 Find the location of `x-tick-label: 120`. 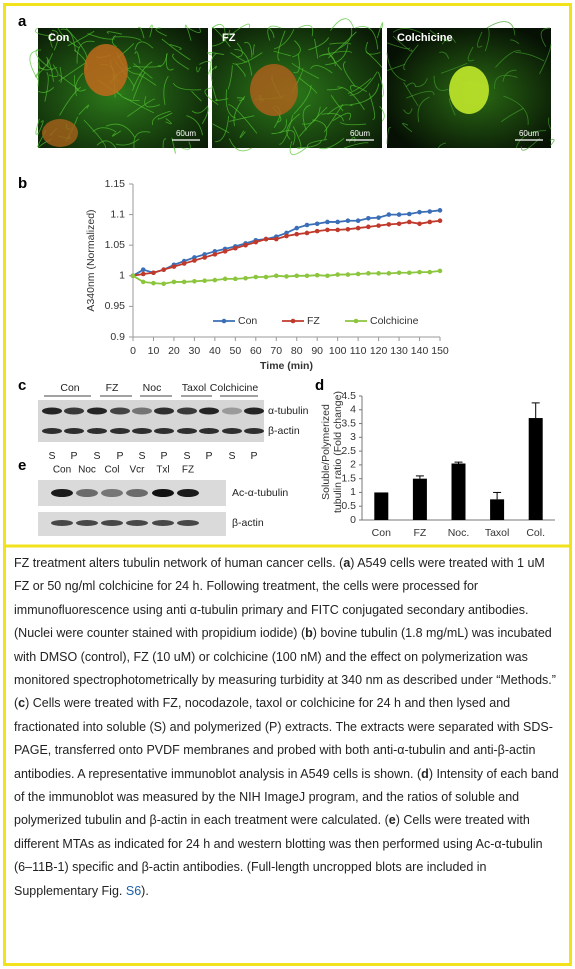

x-tick-label: 120 is located at coordinates (379, 351).